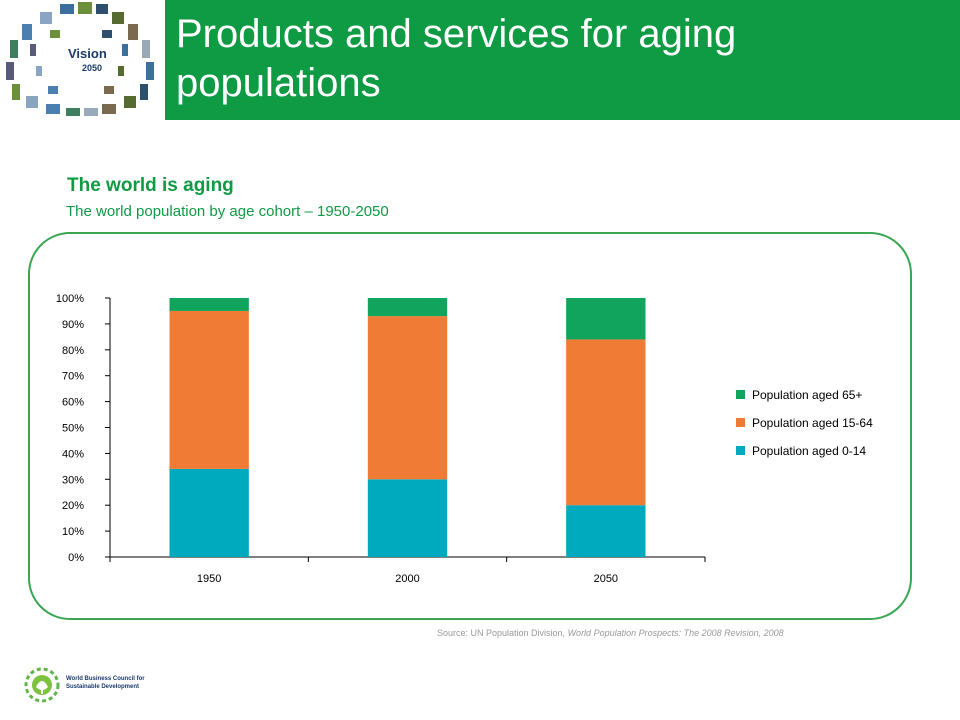  Describe the element at coordinates (87, 53) in the screenshot. I see `logo-vision-text: Vision` at that location.